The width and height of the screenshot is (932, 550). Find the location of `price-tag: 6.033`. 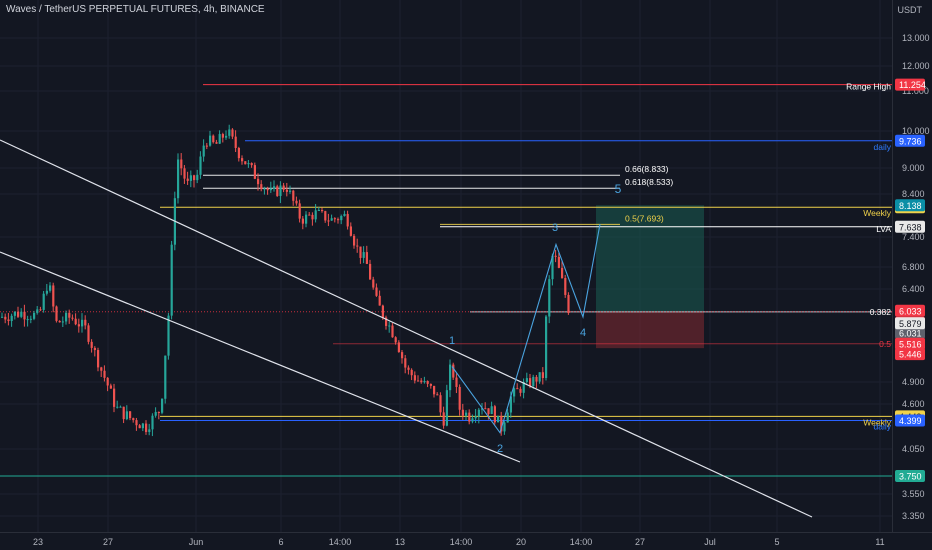

price-tag: 6.033 is located at coordinates (910, 310).